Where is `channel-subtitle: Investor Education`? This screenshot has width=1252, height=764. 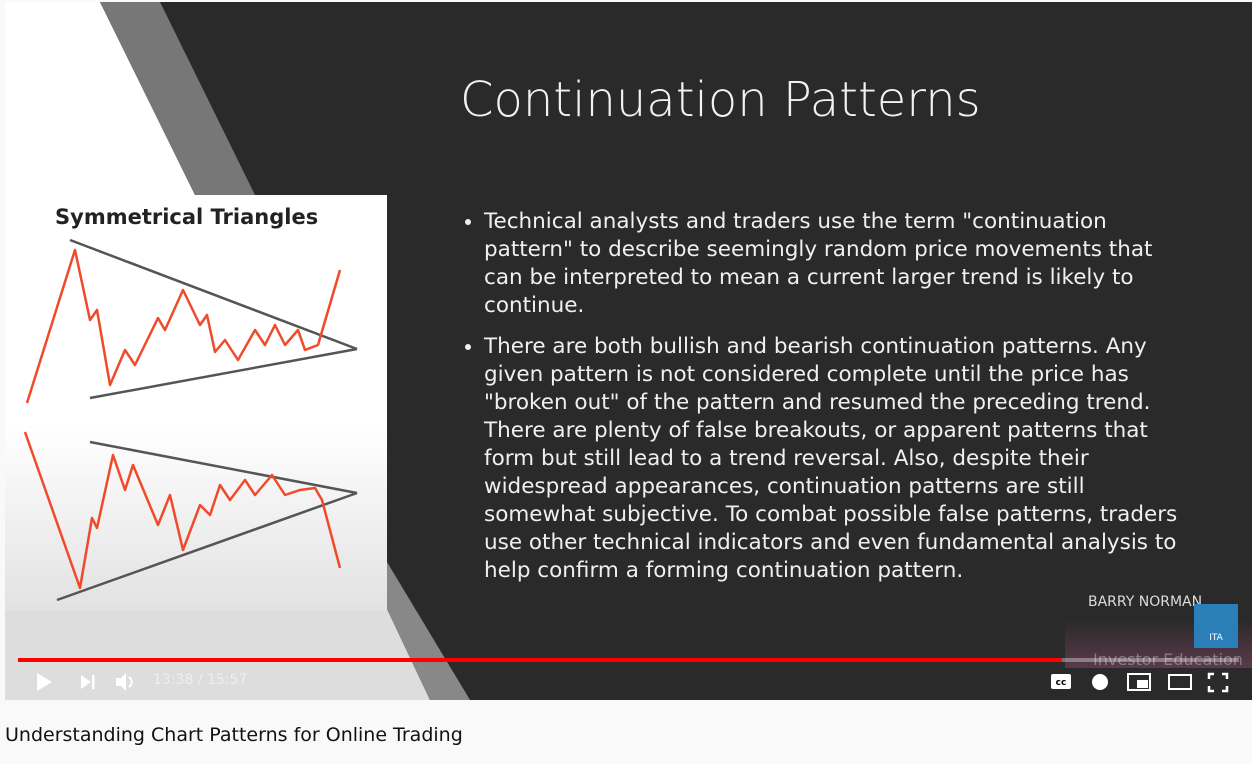
channel-subtitle: Investor Education is located at coordinates (1168, 659).